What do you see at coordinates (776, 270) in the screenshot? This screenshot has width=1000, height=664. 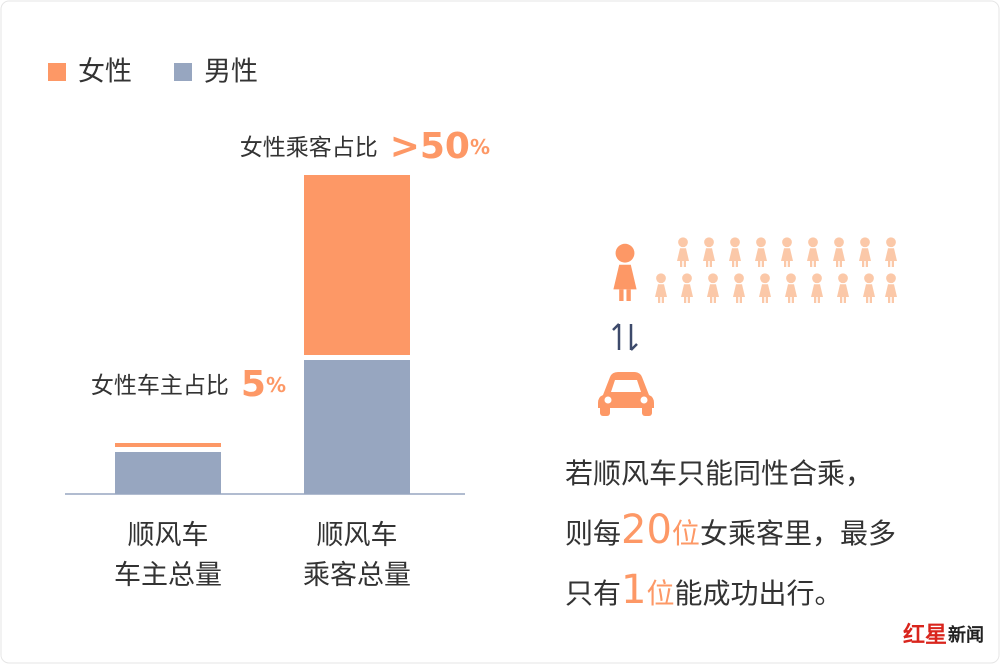 I see `small-people` at bounding box center [776, 270].